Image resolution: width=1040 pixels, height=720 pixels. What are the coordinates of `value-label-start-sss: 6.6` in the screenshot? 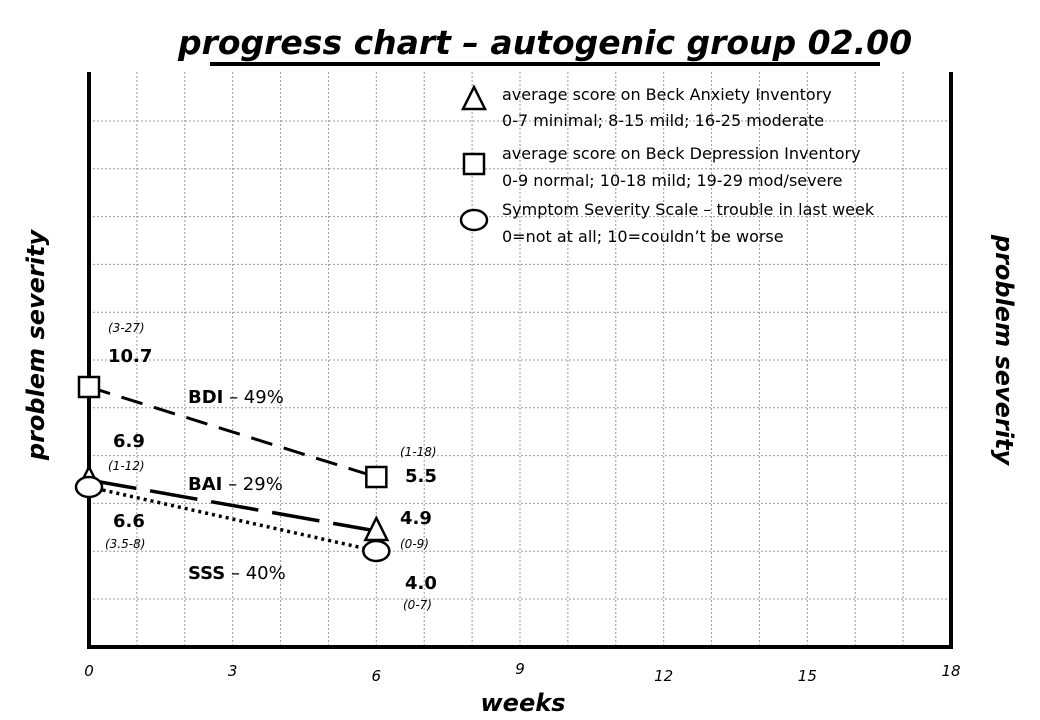 It's located at (129, 521).